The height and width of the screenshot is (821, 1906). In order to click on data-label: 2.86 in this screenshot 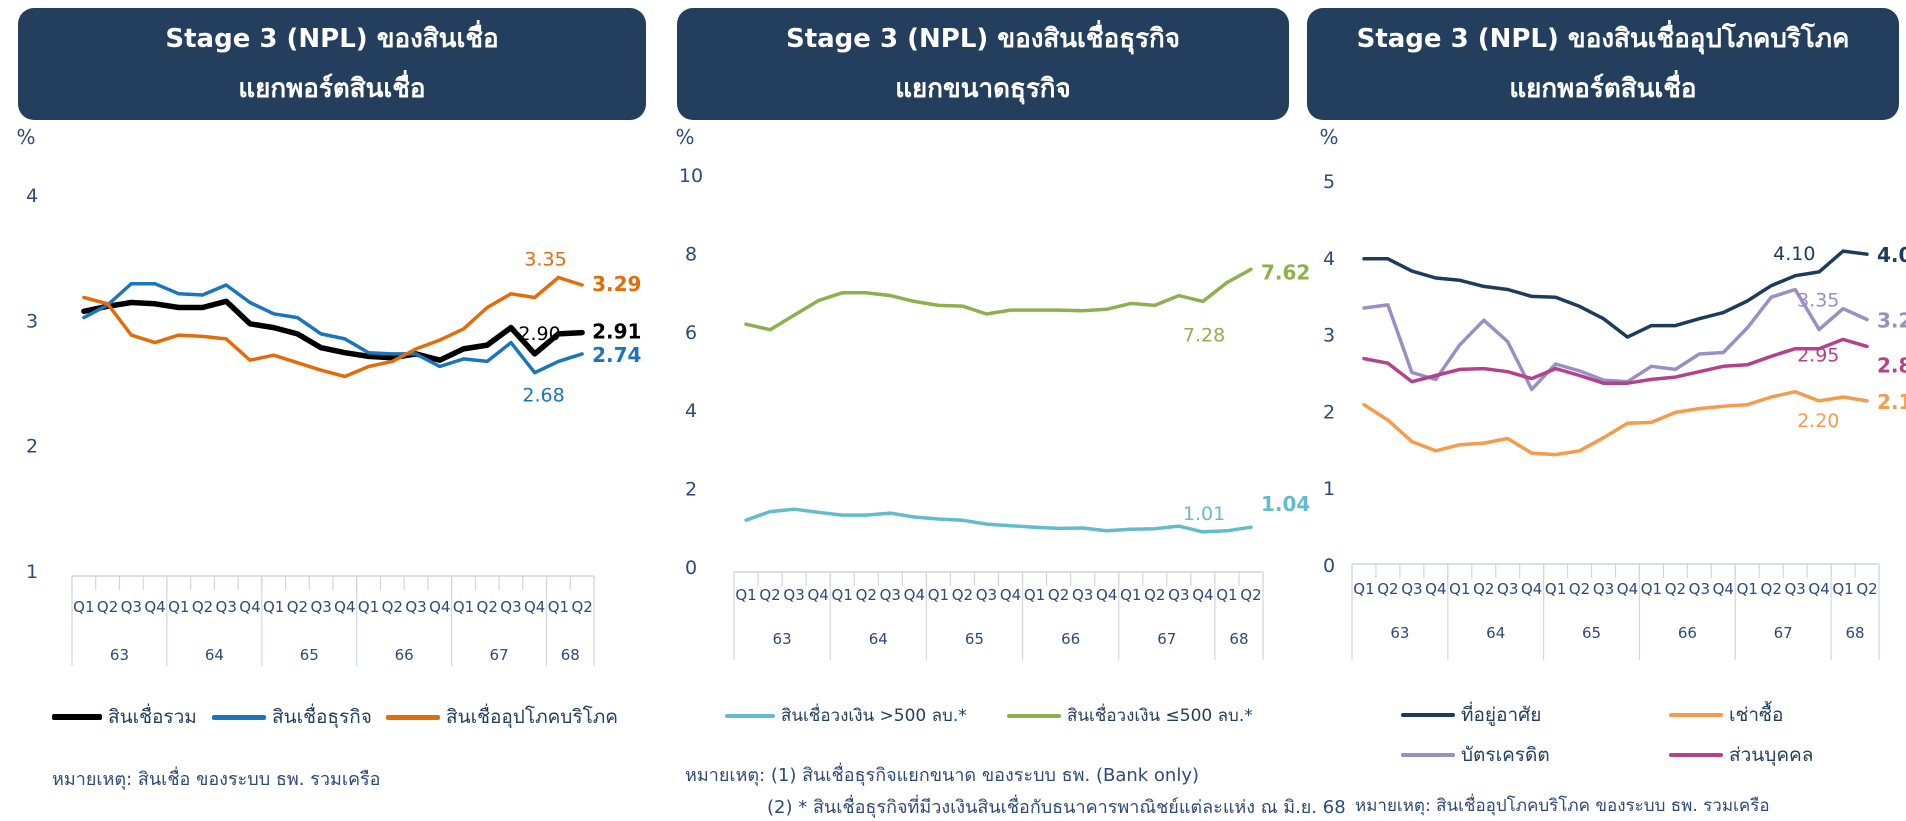, I will do `click(1891, 365)`.